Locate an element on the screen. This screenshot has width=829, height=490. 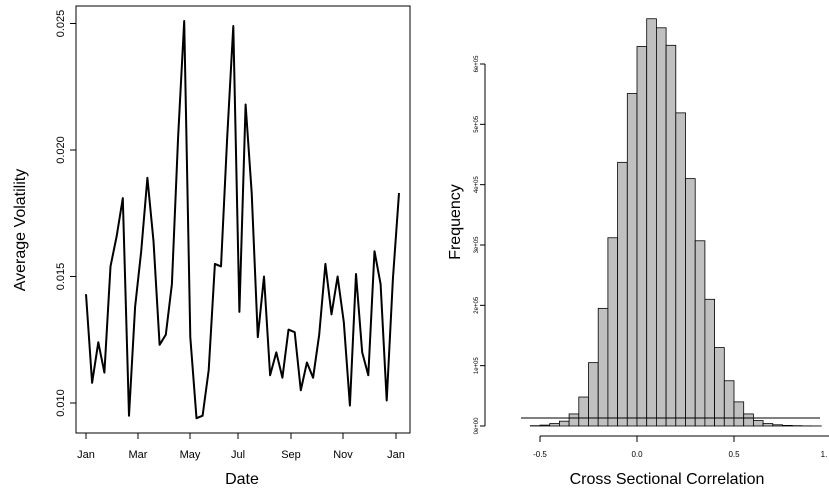
y-tick-label: 1e+05 is located at coordinates (477, 366).